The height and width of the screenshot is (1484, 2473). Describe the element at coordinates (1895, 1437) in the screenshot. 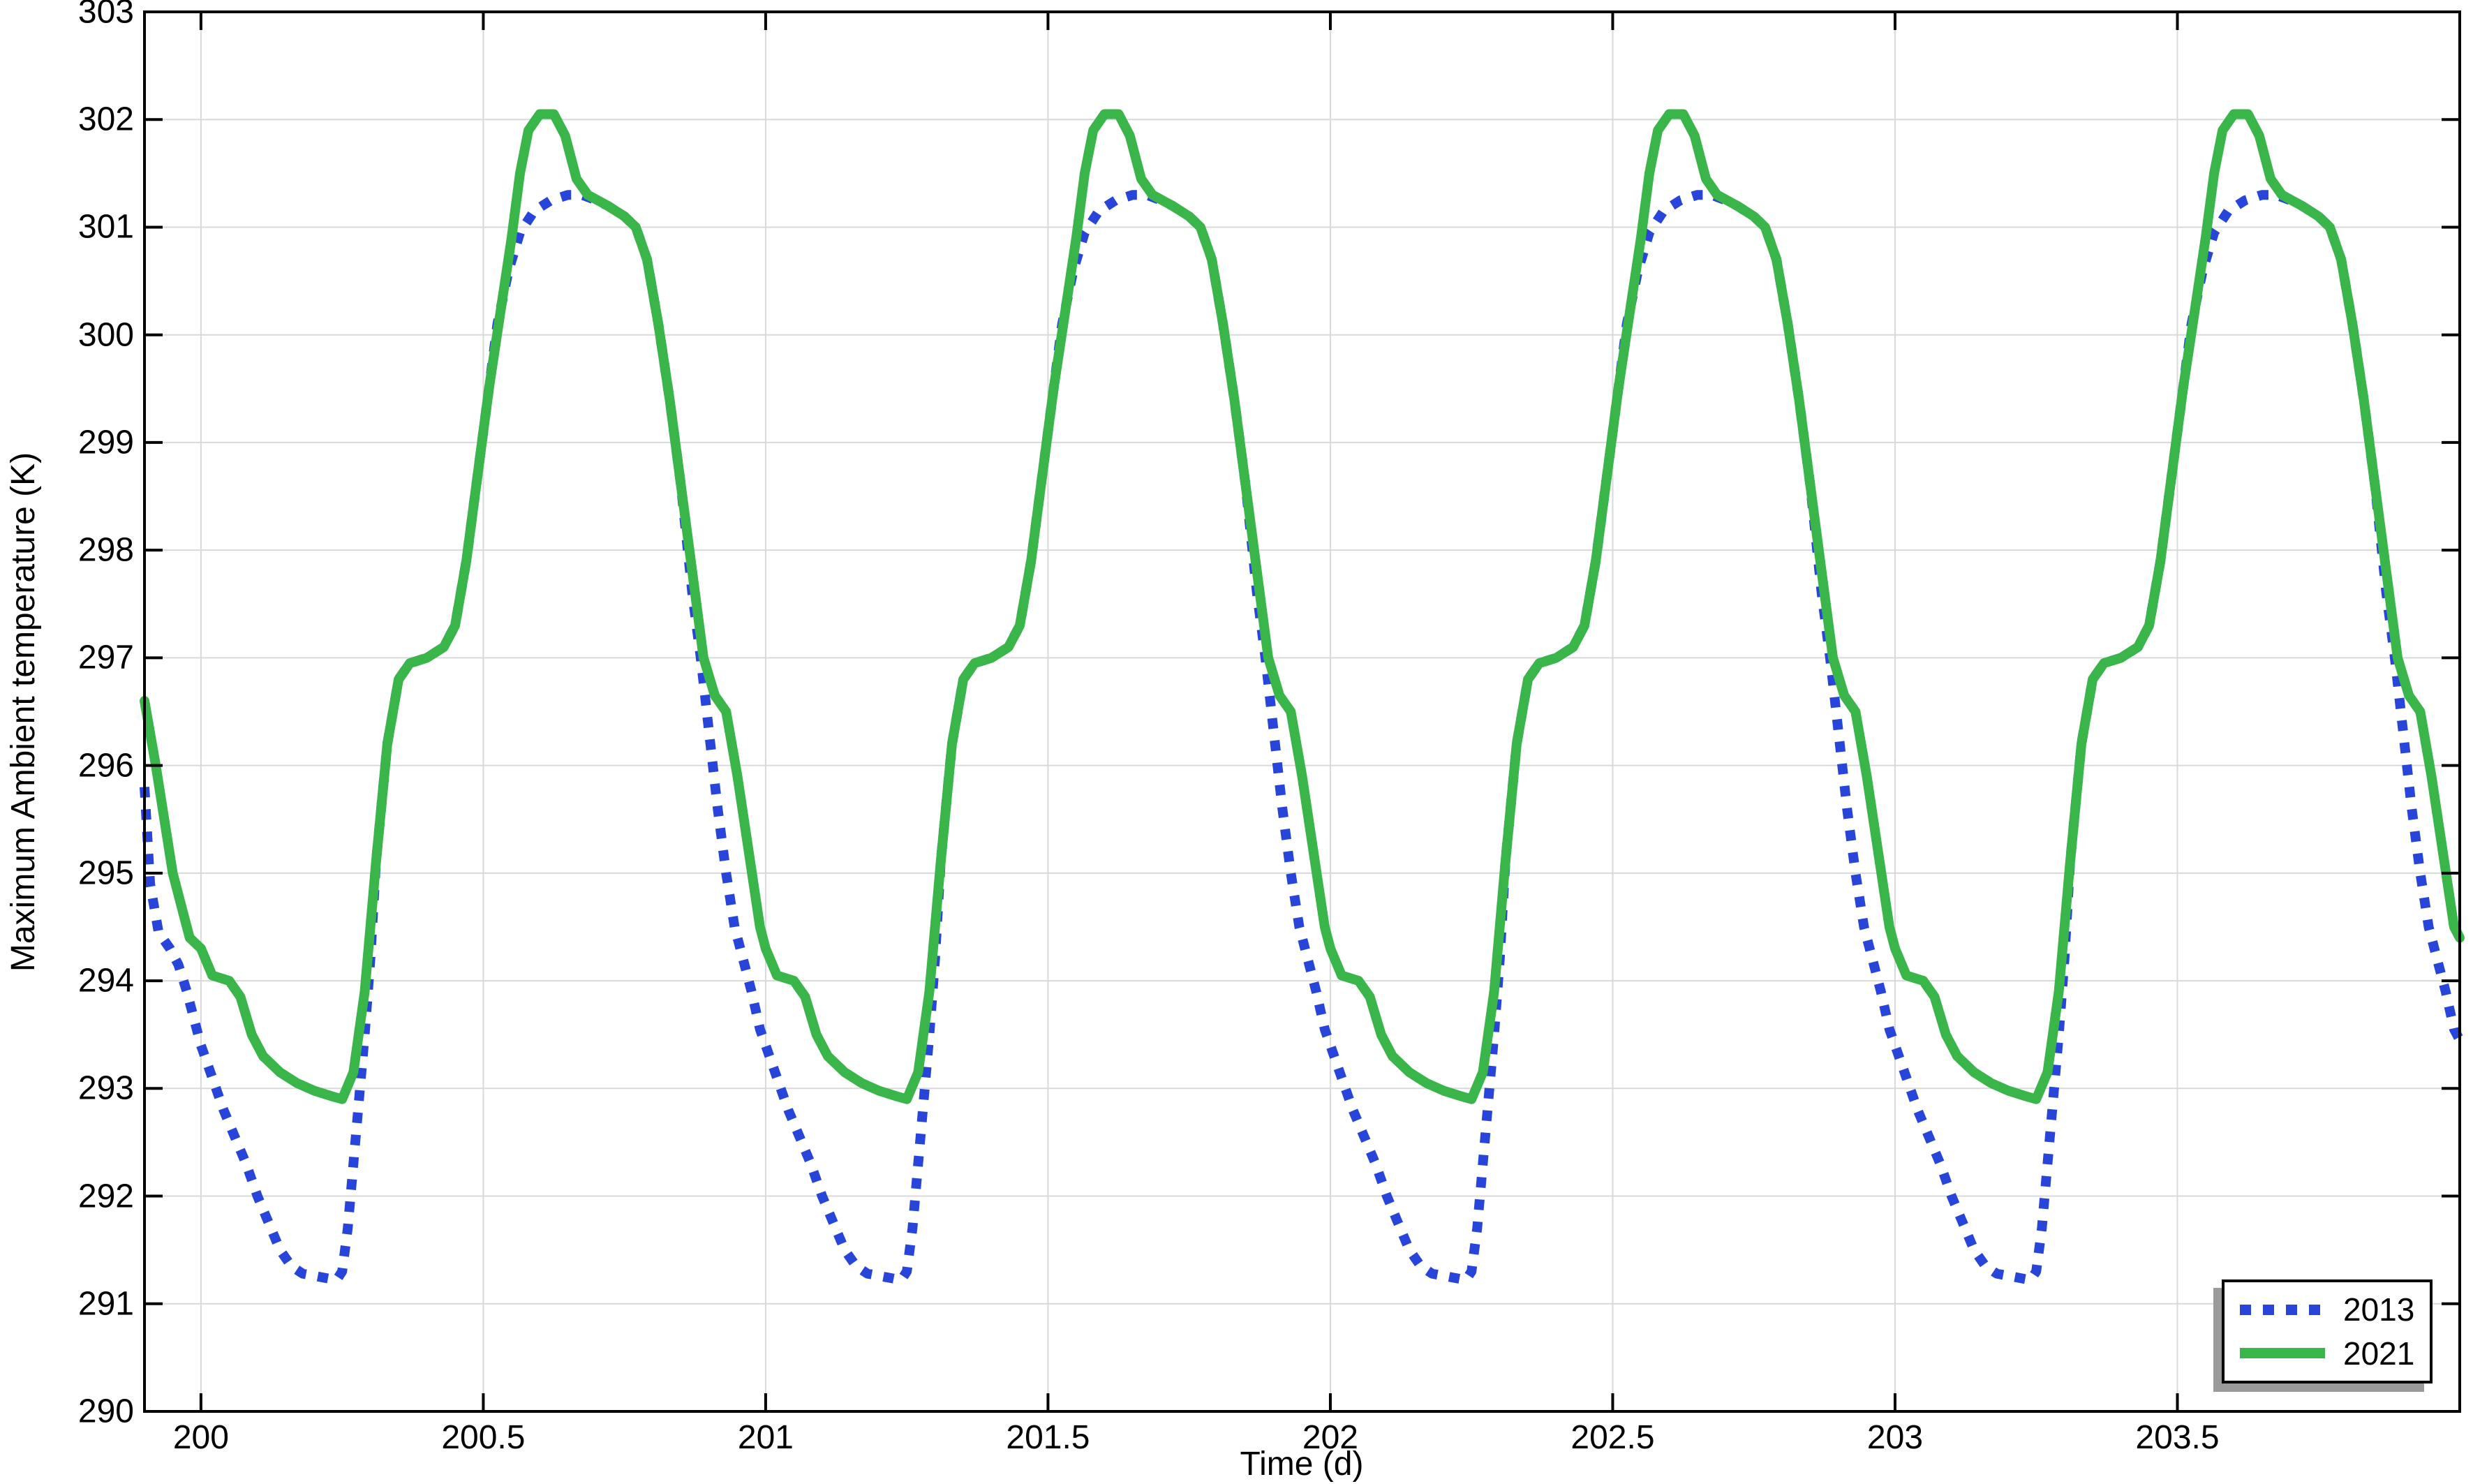

I see `x-tick-label: 203` at that location.